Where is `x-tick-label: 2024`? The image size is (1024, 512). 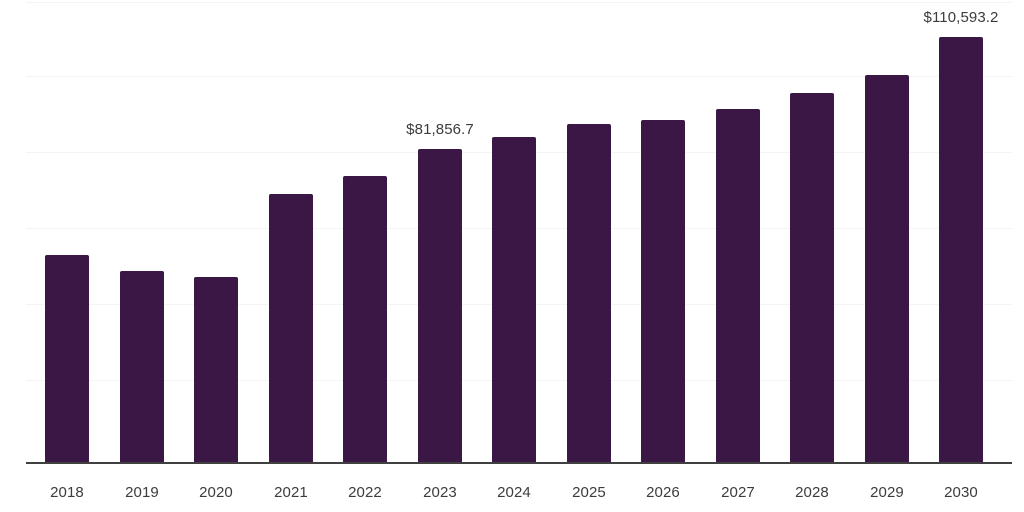 x-tick-label: 2024 is located at coordinates (514, 492).